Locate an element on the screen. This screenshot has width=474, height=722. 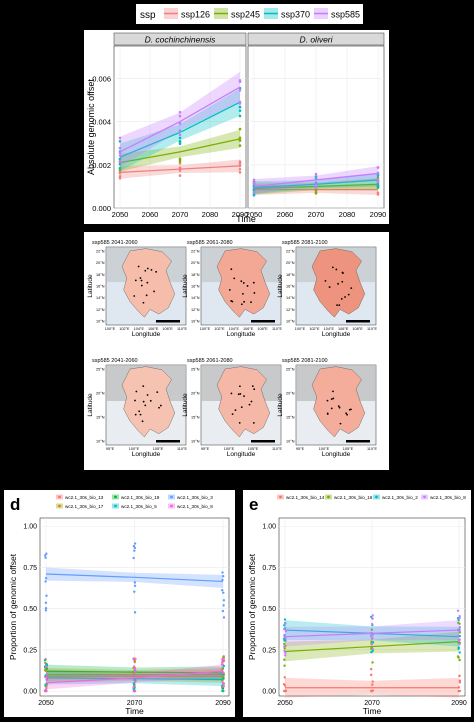
x-tick-label: 2090 is located at coordinates (378, 214).